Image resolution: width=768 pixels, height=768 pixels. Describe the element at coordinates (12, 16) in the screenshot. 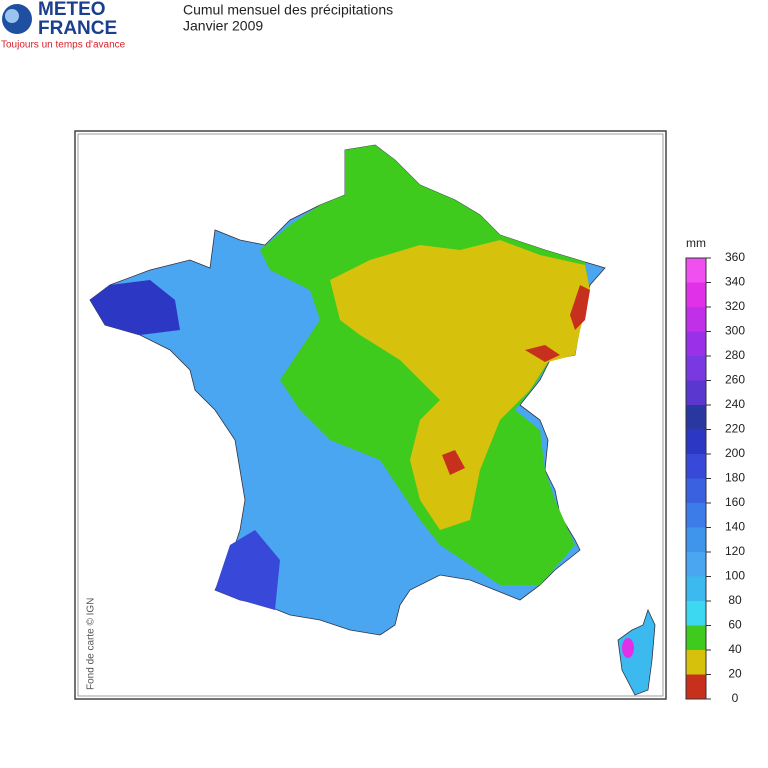

I see `logo-highlight` at that location.